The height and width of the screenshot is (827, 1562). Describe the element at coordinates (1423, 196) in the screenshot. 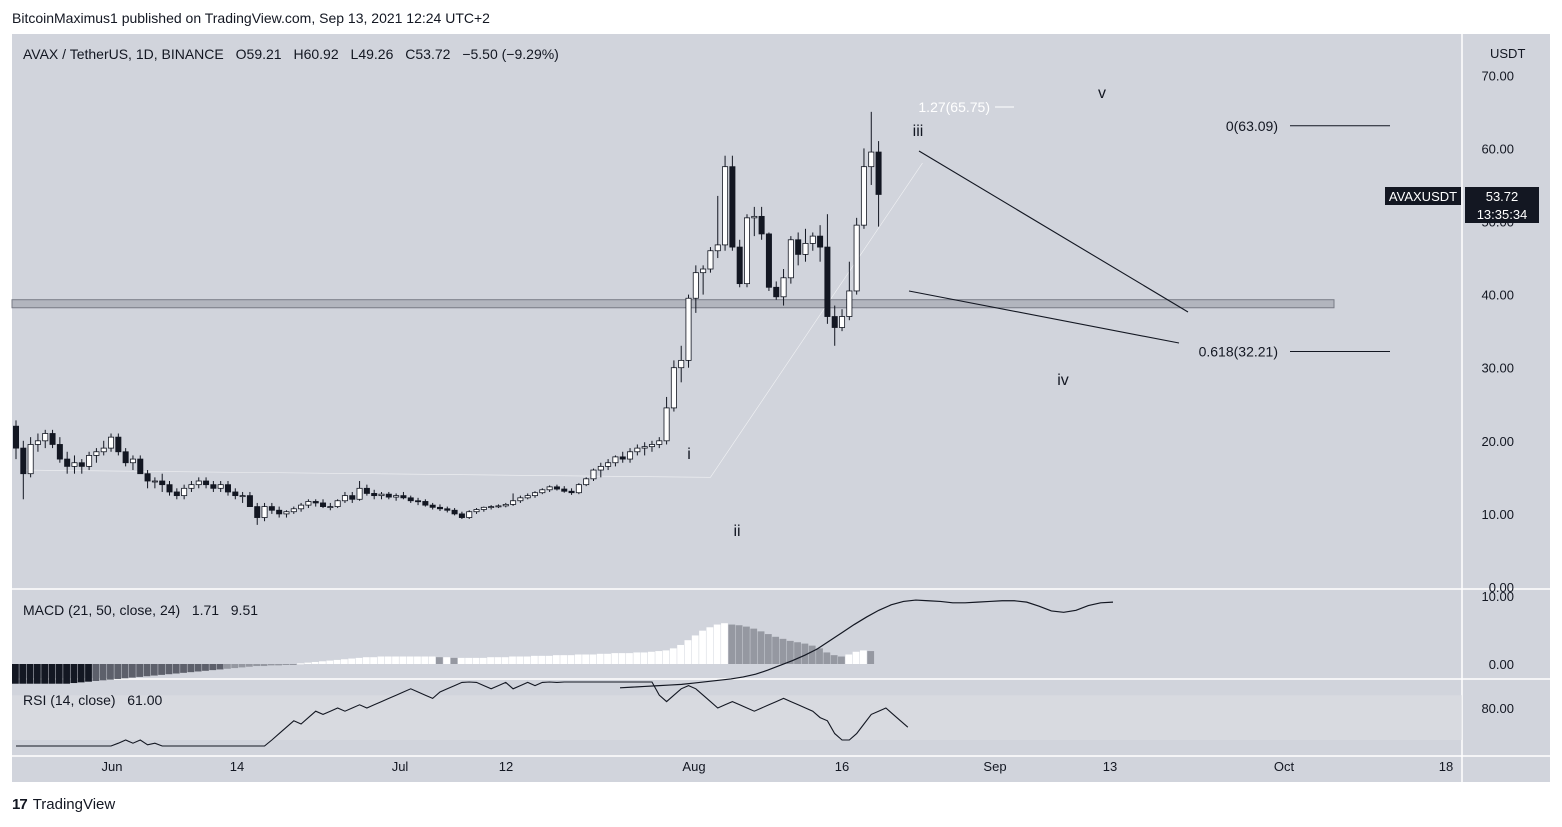

I see `ticker-badge-bg` at that location.